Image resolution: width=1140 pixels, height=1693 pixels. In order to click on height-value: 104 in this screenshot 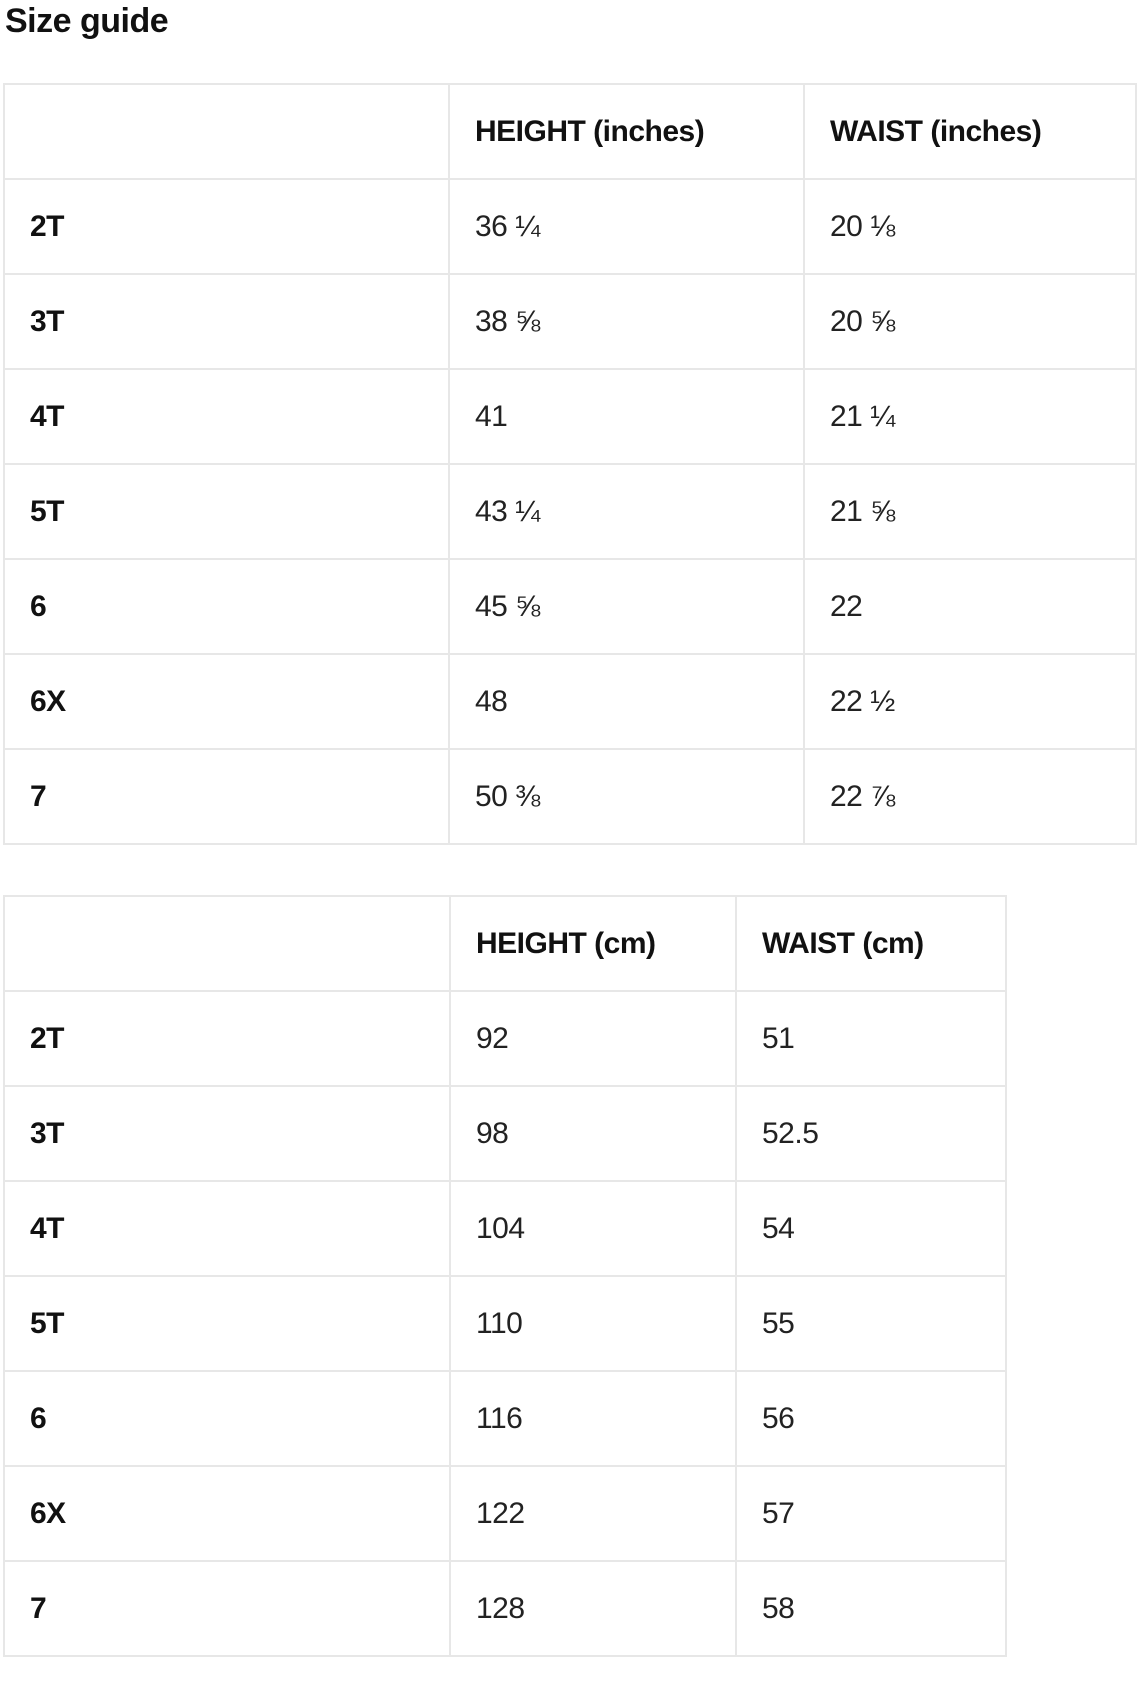, I will do `click(593, 1228)`.